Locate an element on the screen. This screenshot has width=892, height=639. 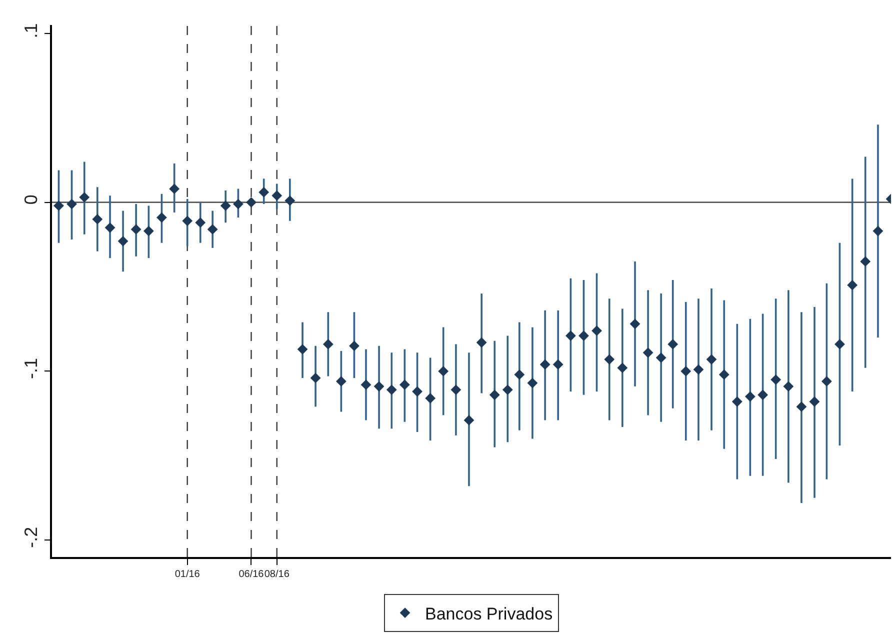
y-tick-label: -.2 is located at coordinates (31, 537).